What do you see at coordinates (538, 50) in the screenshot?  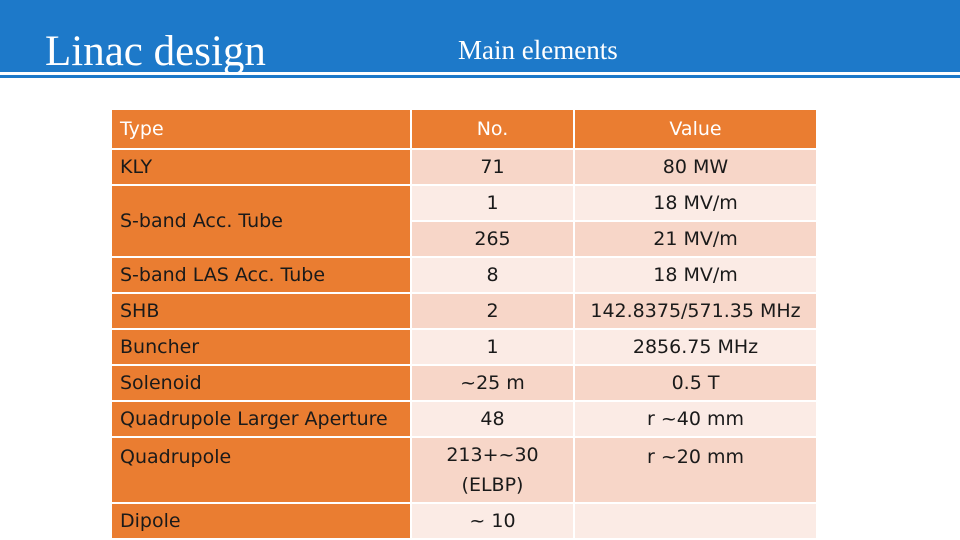 I see `slide-subtitle: Main elements` at bounding box center [538, 50].